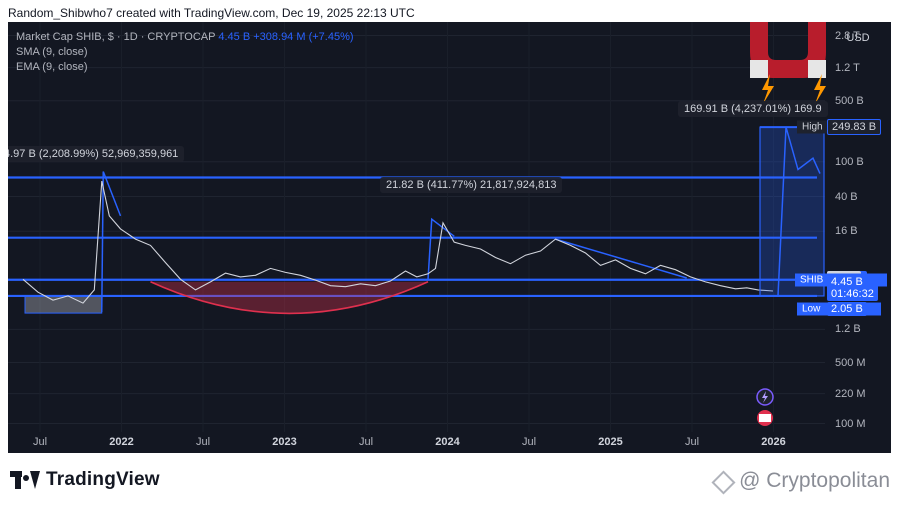 This screenshot has width=900, height=507. I want to click on price-tag: 4.45 B 01:46:32, so click(852, 287).